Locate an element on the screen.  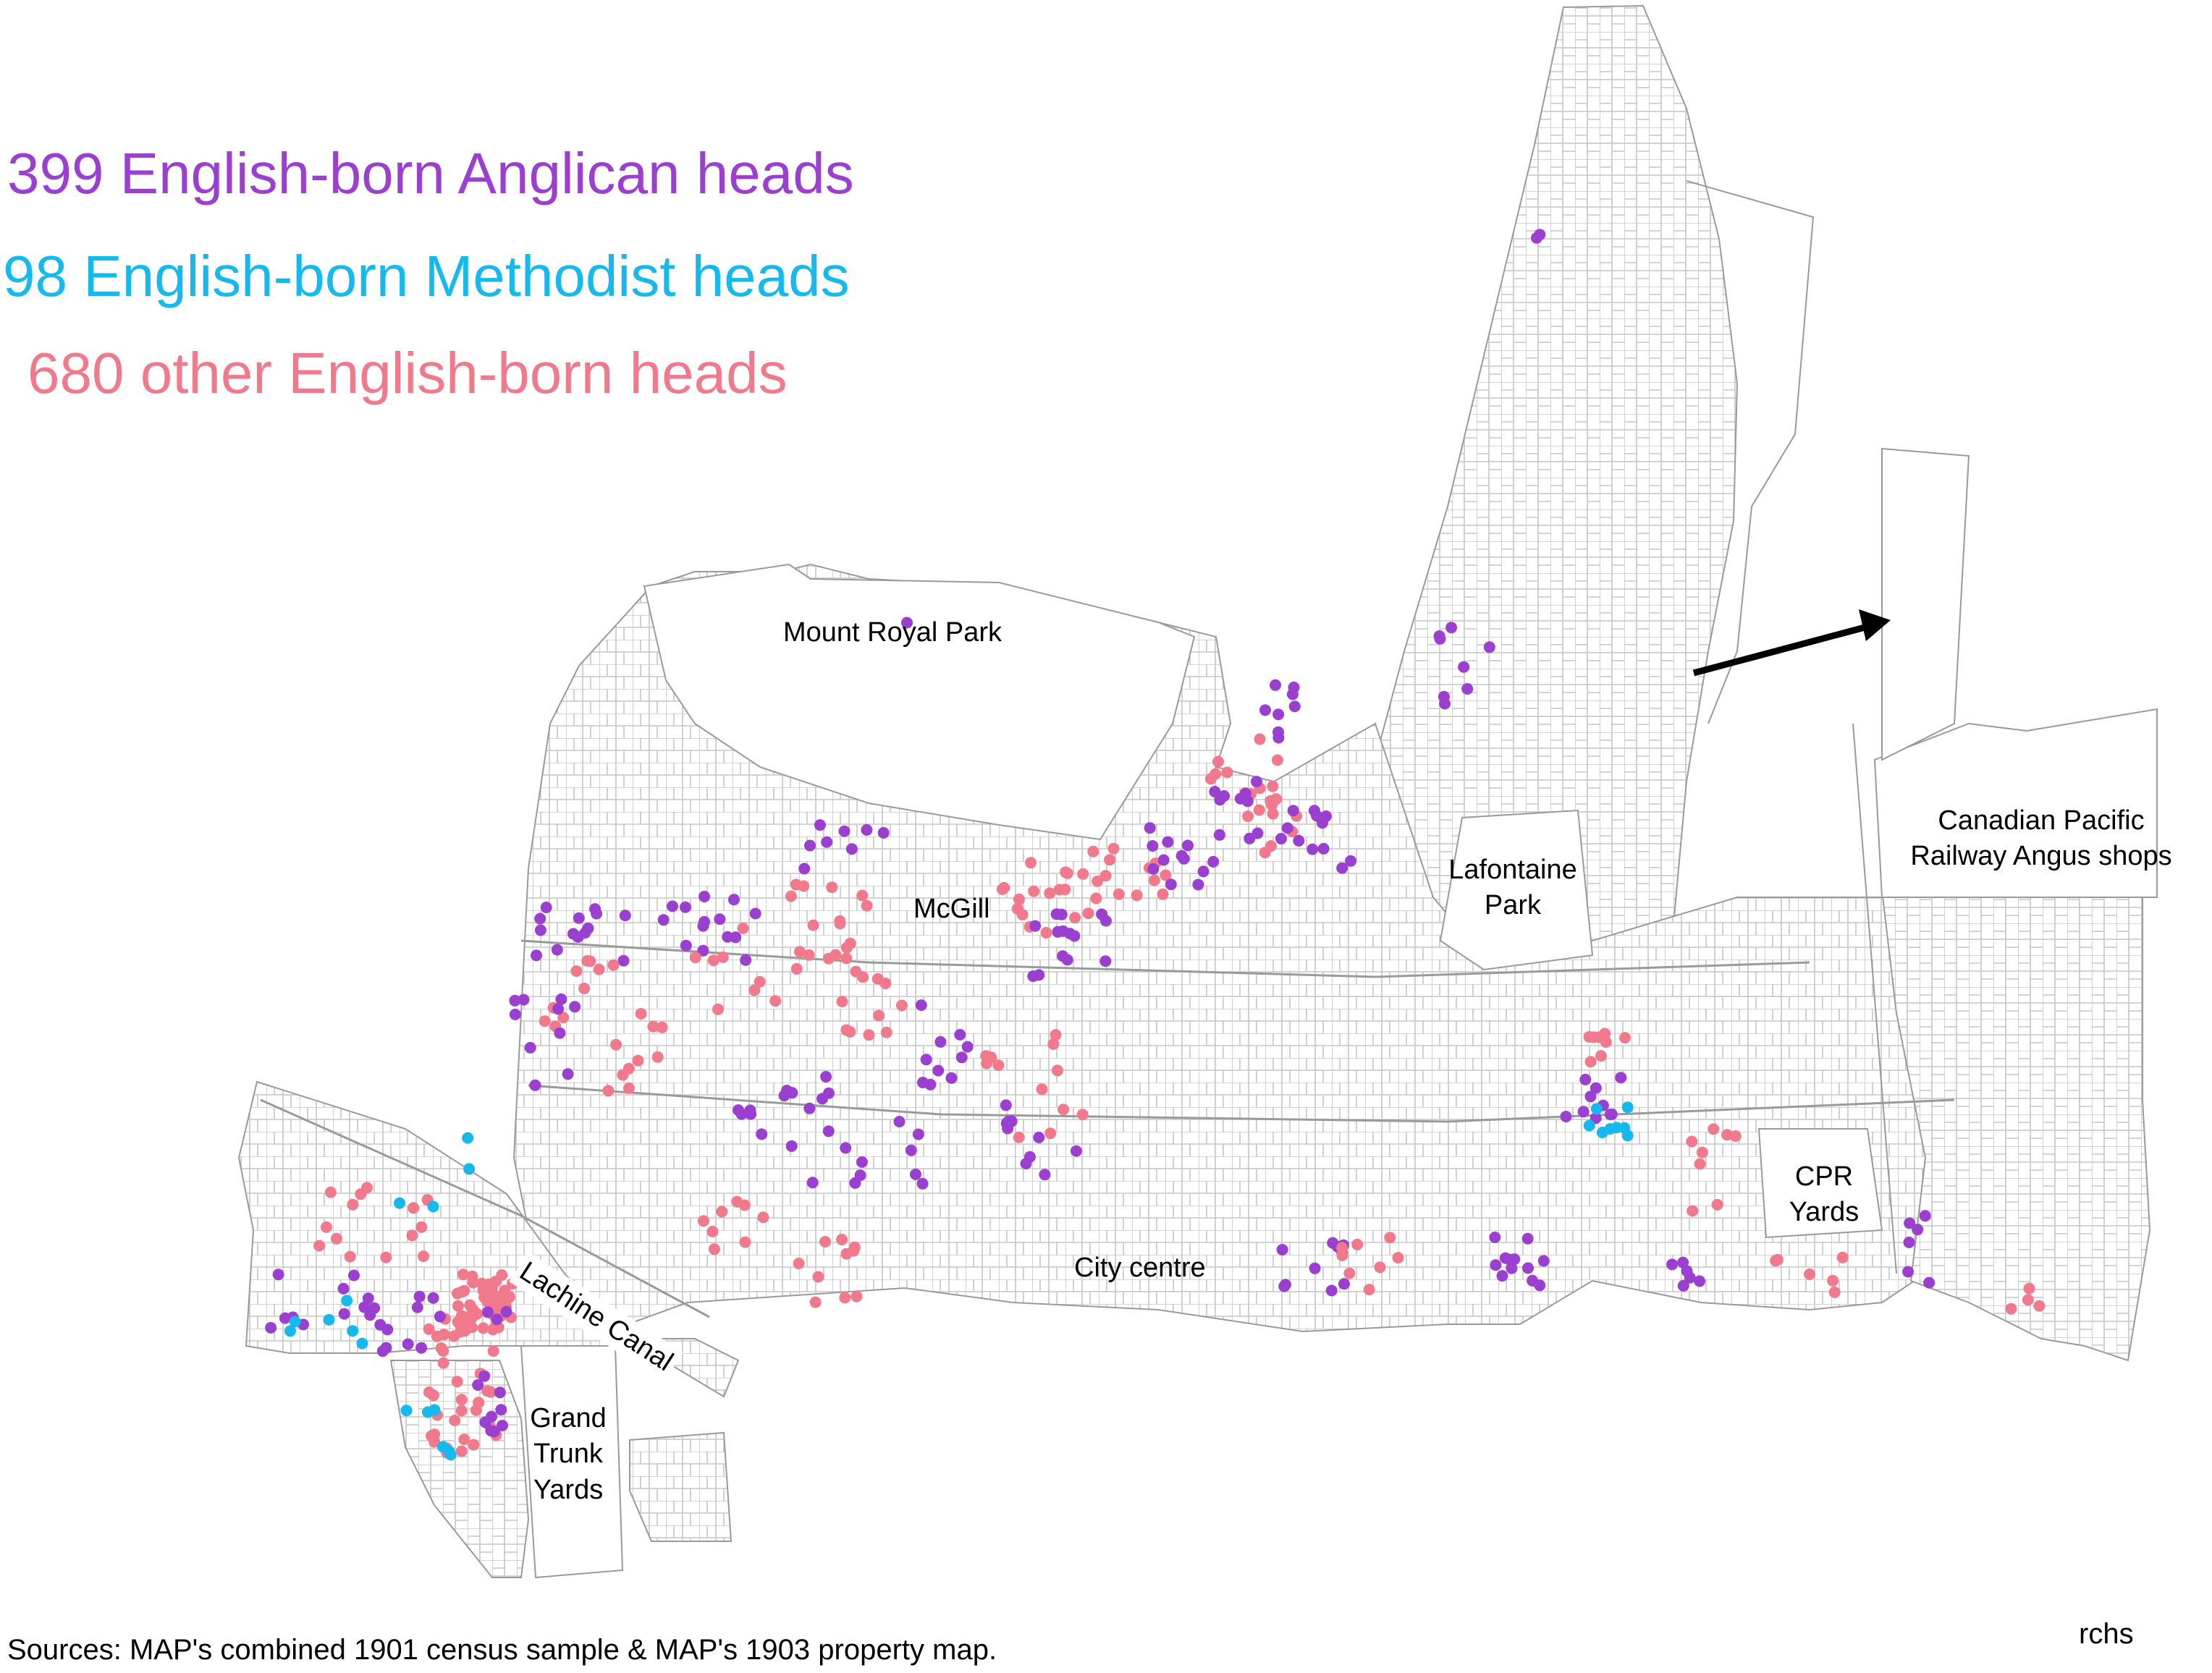
label-gt-line1: Grand is located at coordinates (568, 1418).